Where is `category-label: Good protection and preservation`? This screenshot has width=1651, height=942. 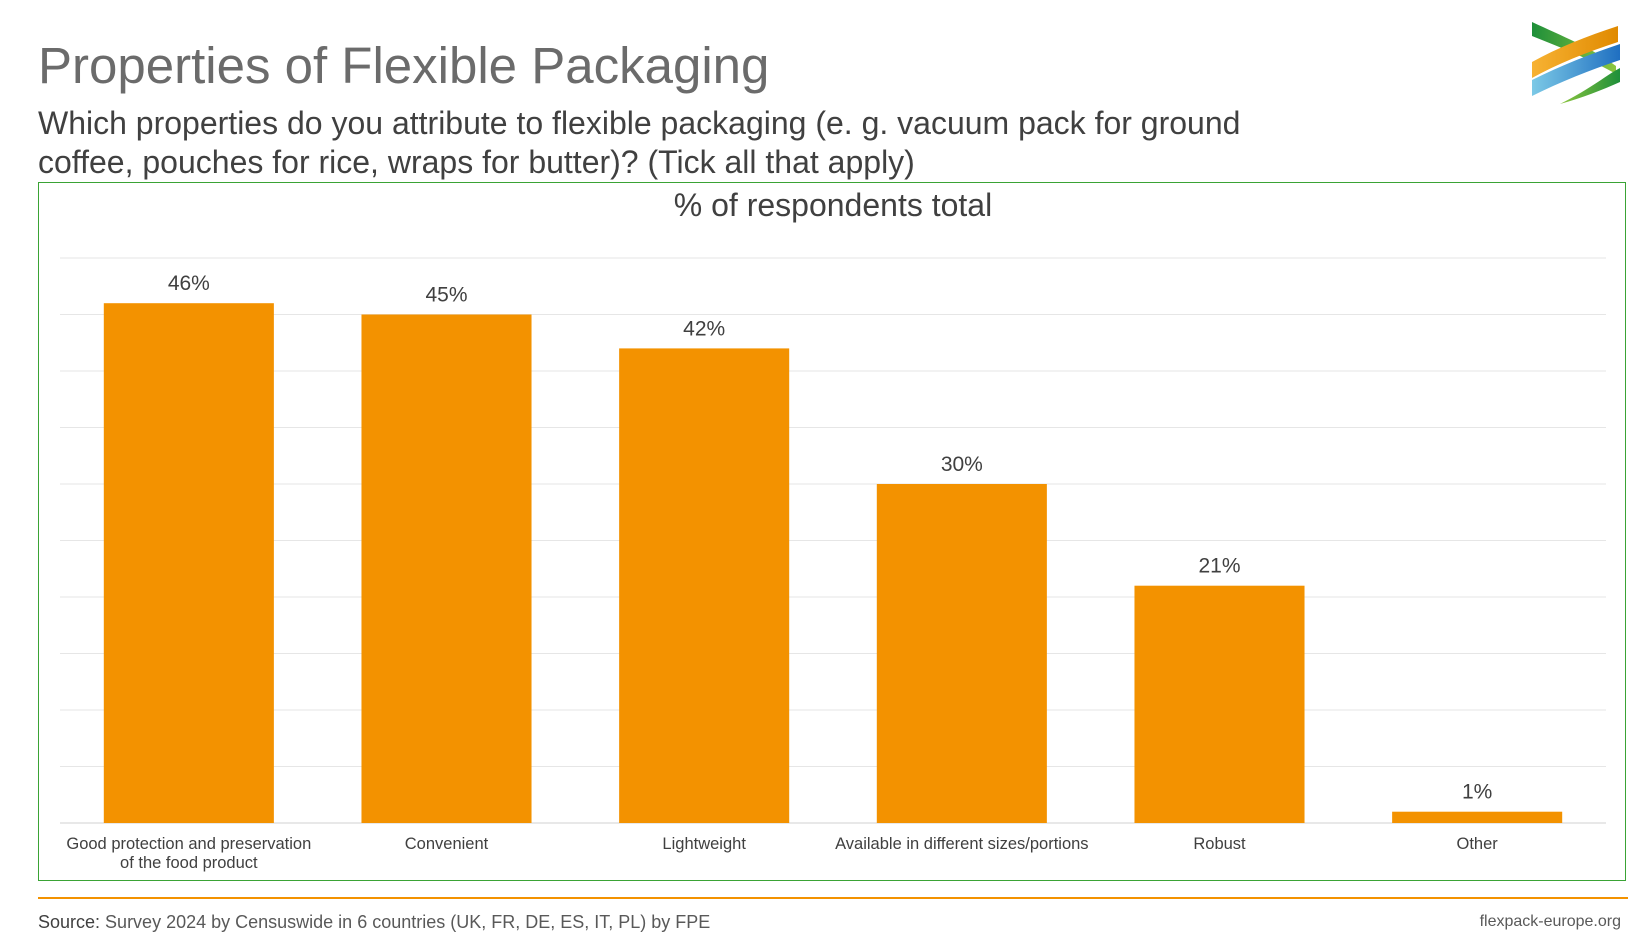 category-label: Good protection and preservation is located at coordinates (188, 844).